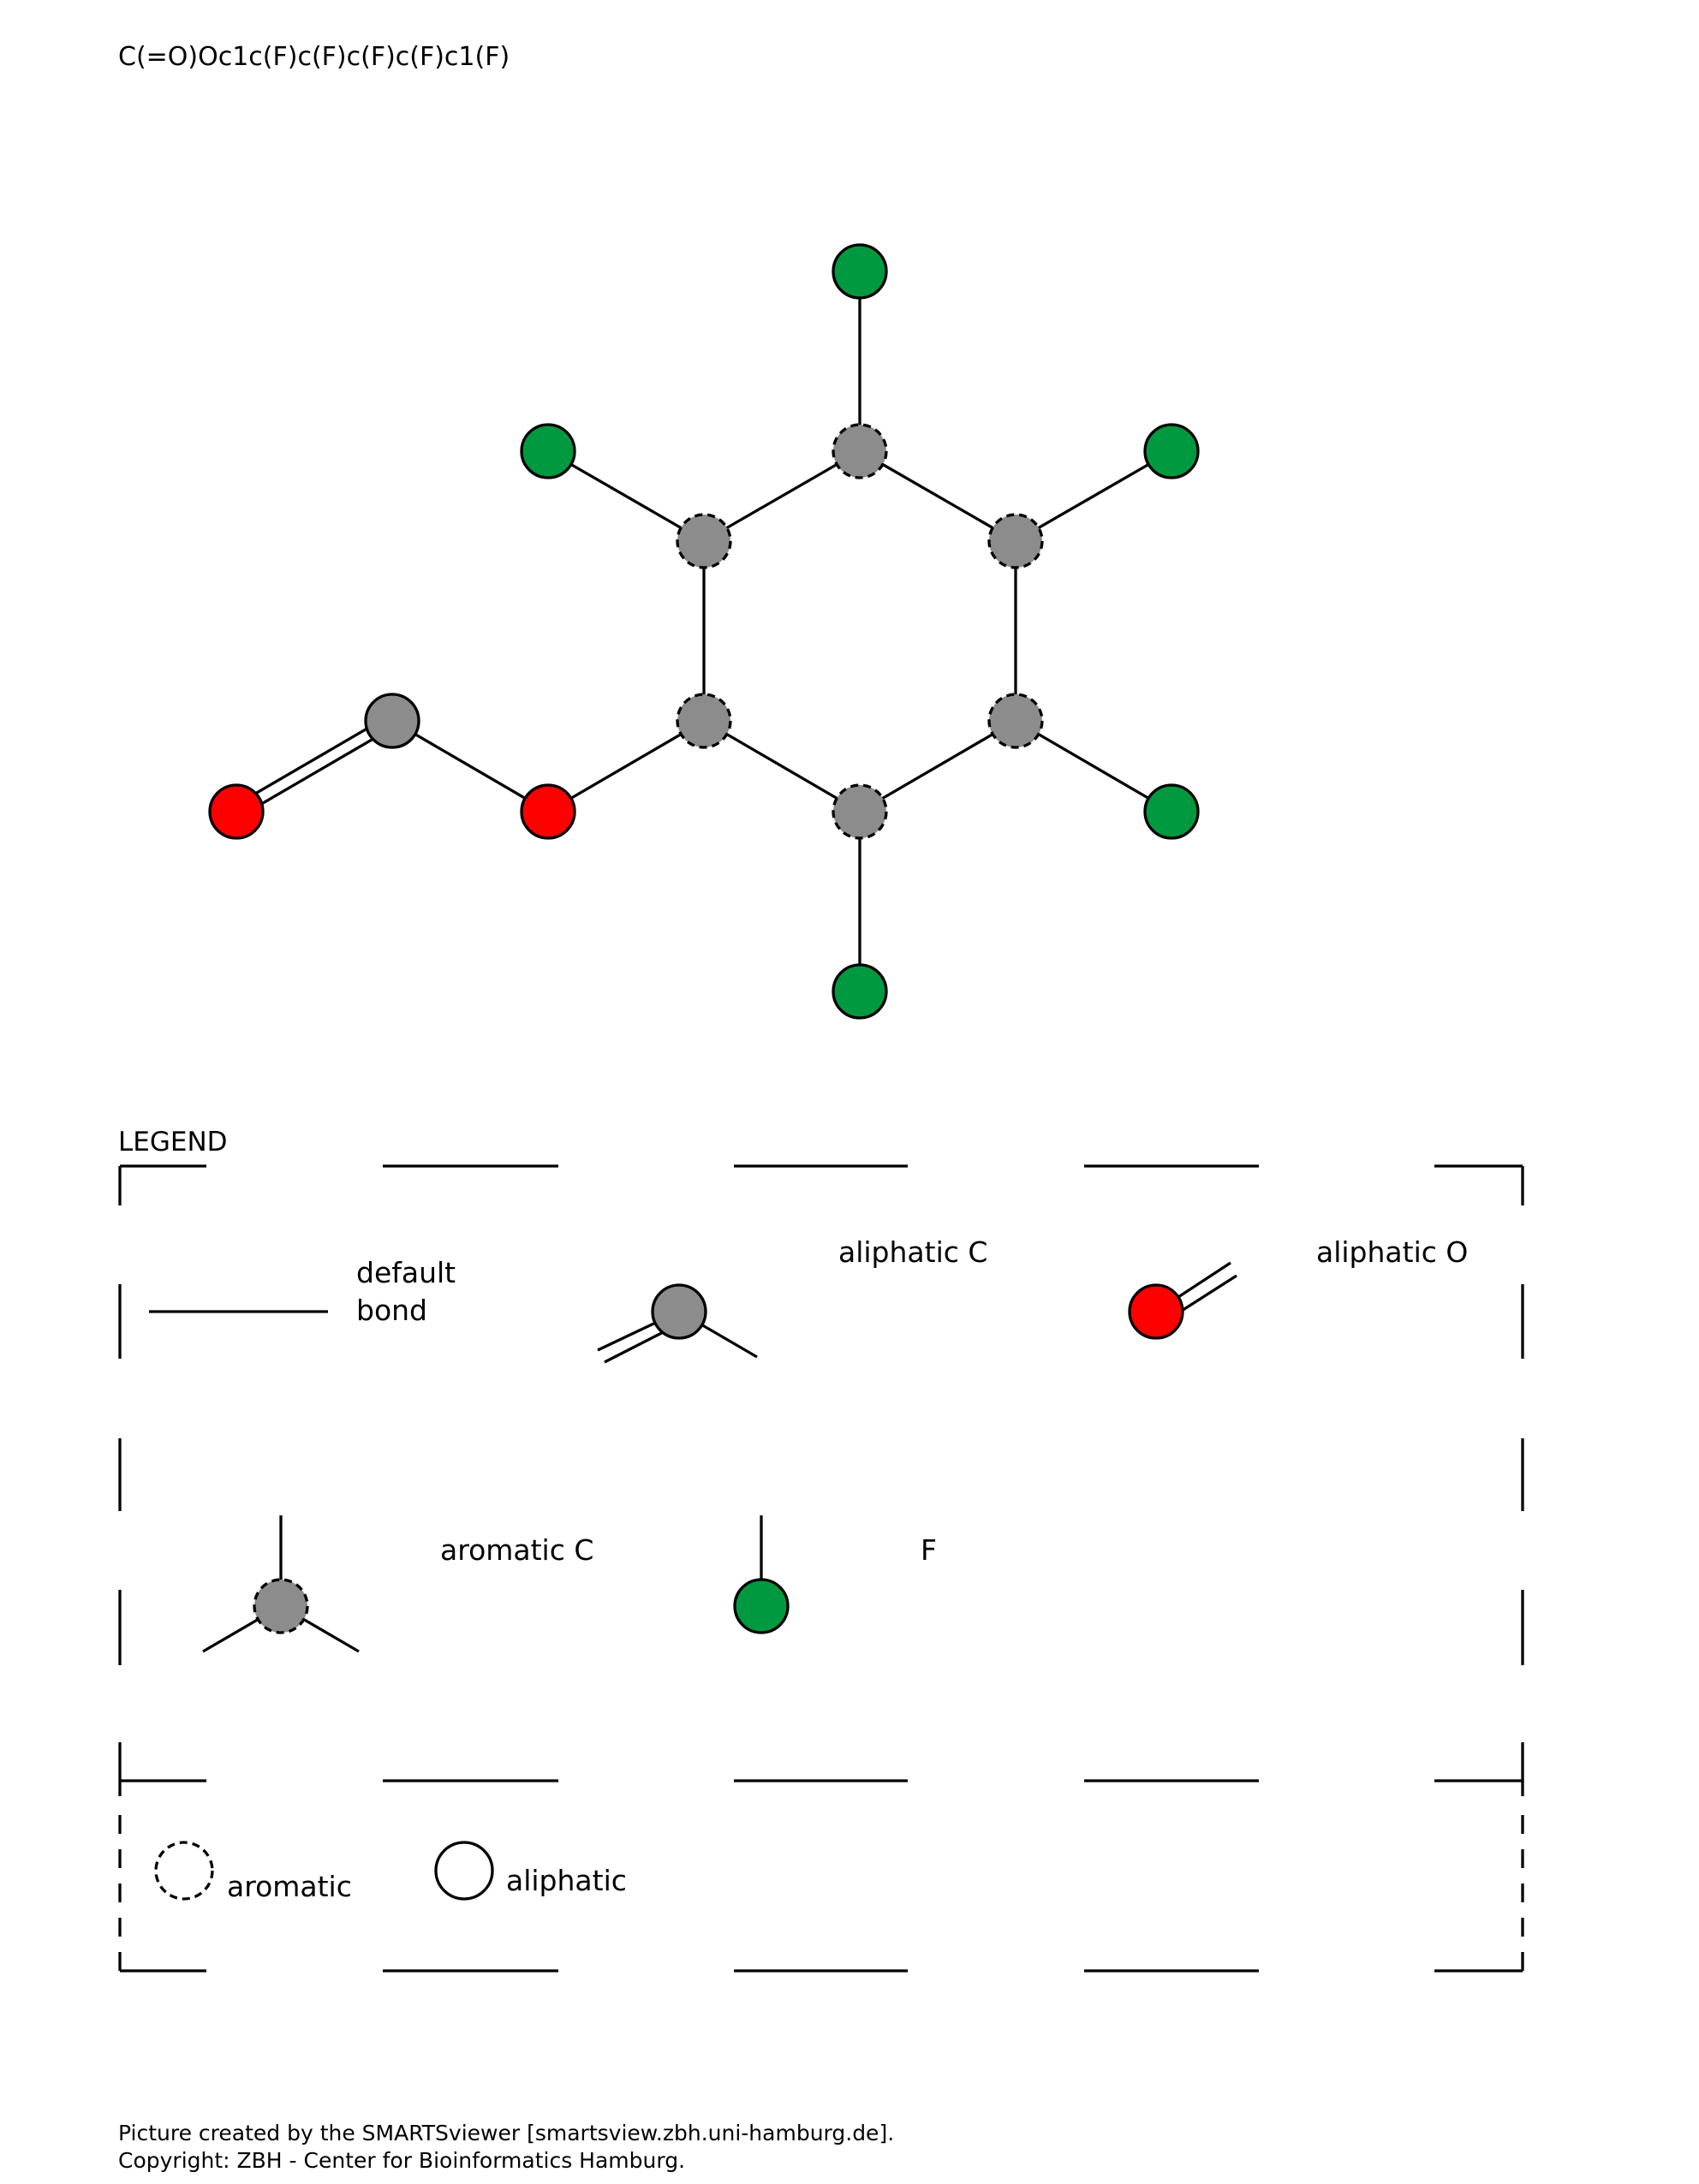 The image size is (1699, 2184). What do you see at coordinates (792, 1300) in the screenshot?
I see `legend-item-aliphatic-carbon: aliphatic C` at bounding box center [792, 1300].